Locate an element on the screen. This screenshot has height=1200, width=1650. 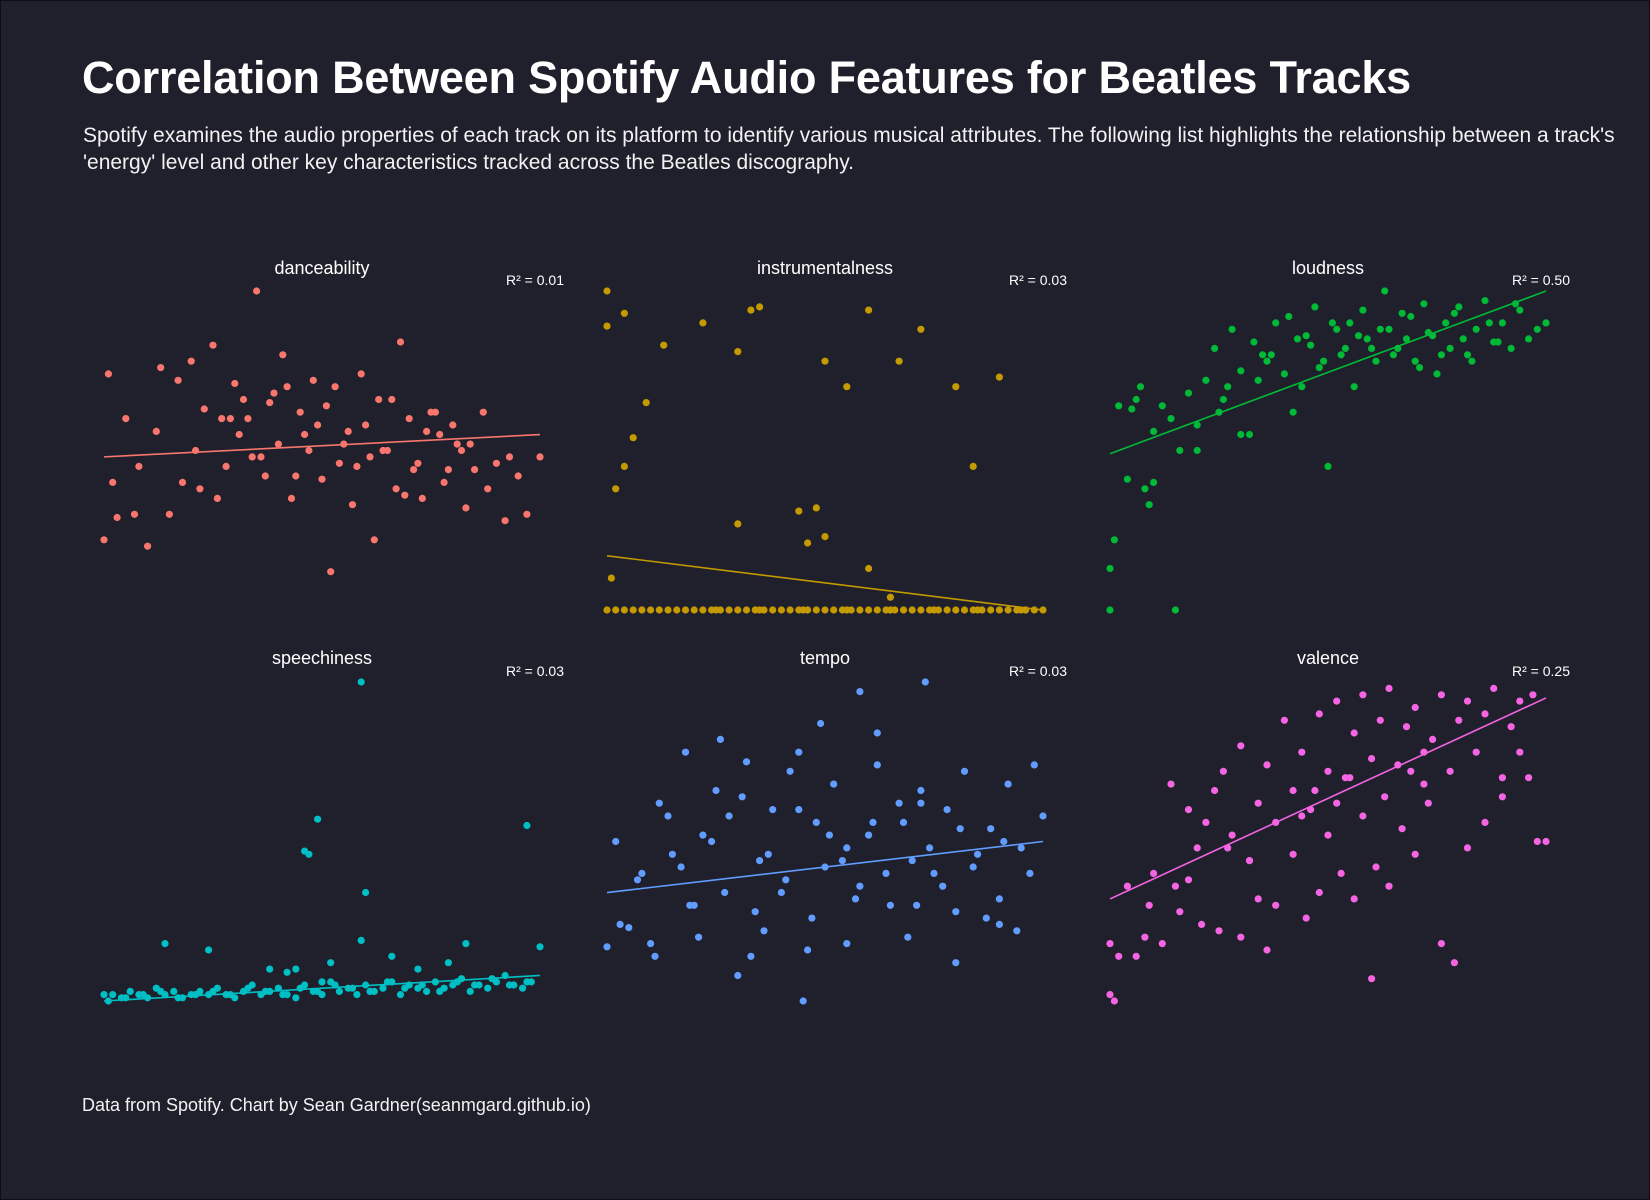
panel-title: tempo is located at coordinates (825, 658).